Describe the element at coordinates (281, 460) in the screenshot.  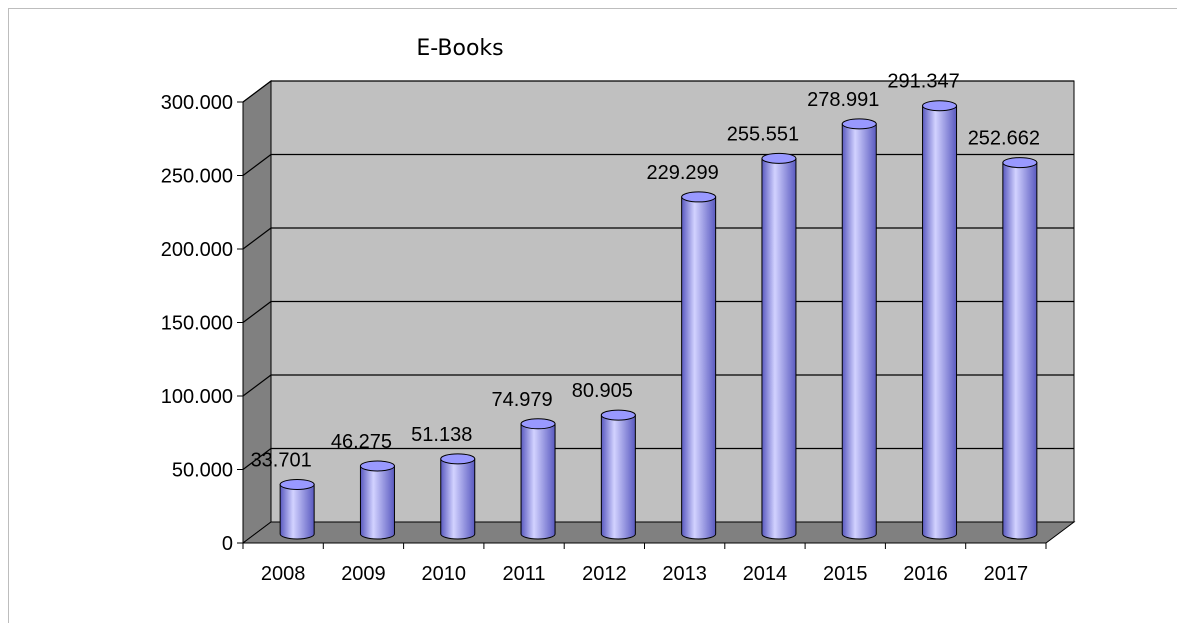
I see `data-label: 33.701` at that location.